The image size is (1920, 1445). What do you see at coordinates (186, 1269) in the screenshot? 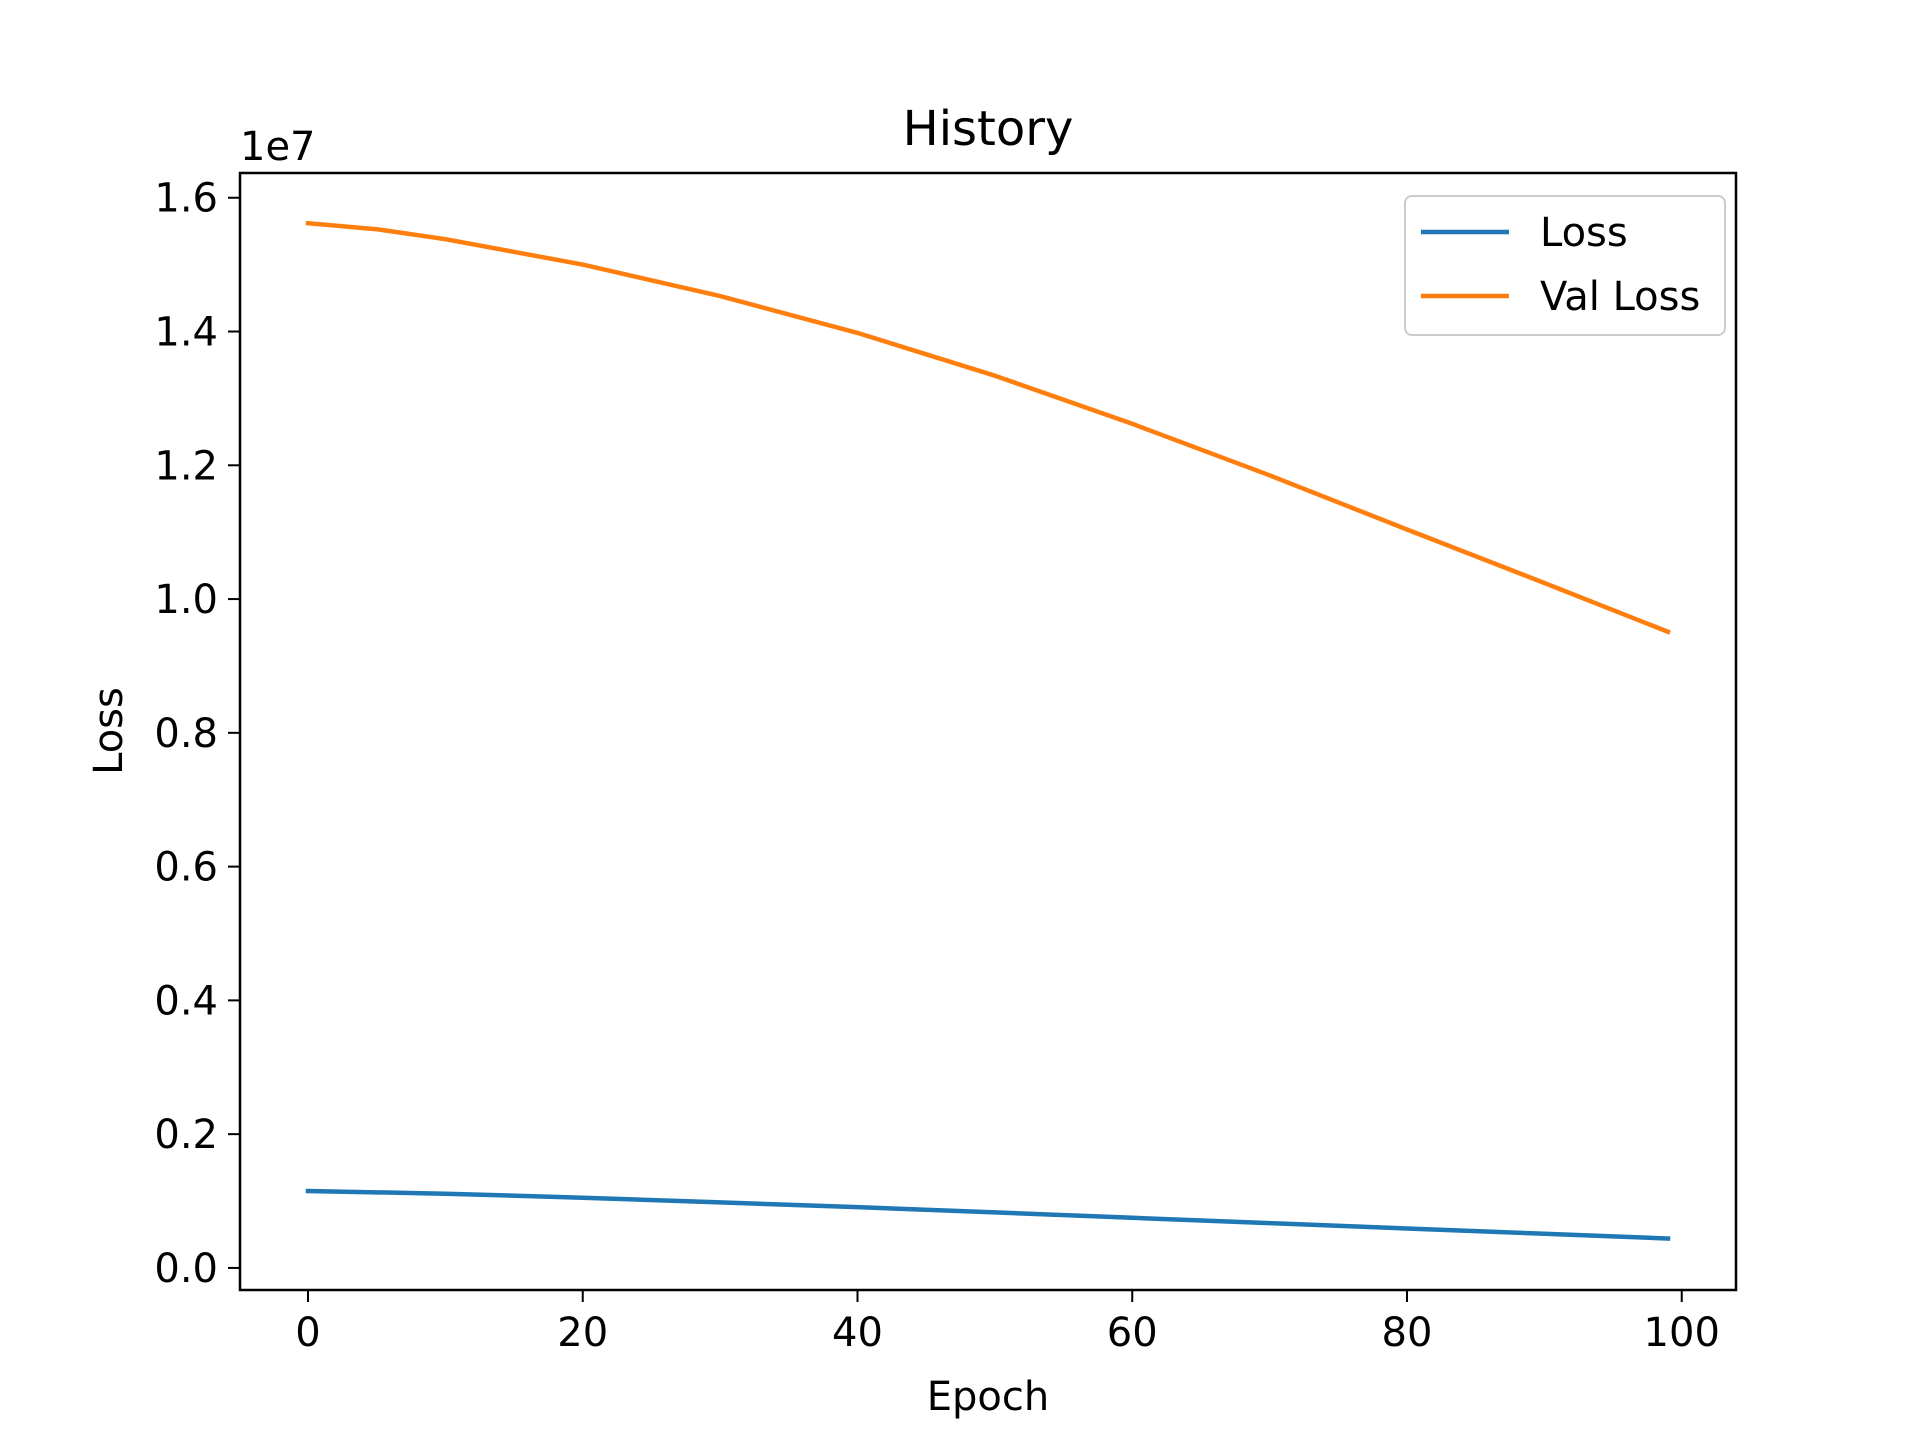
I see `y-tick-label: 0.0` at bounding box center [186, 1269].